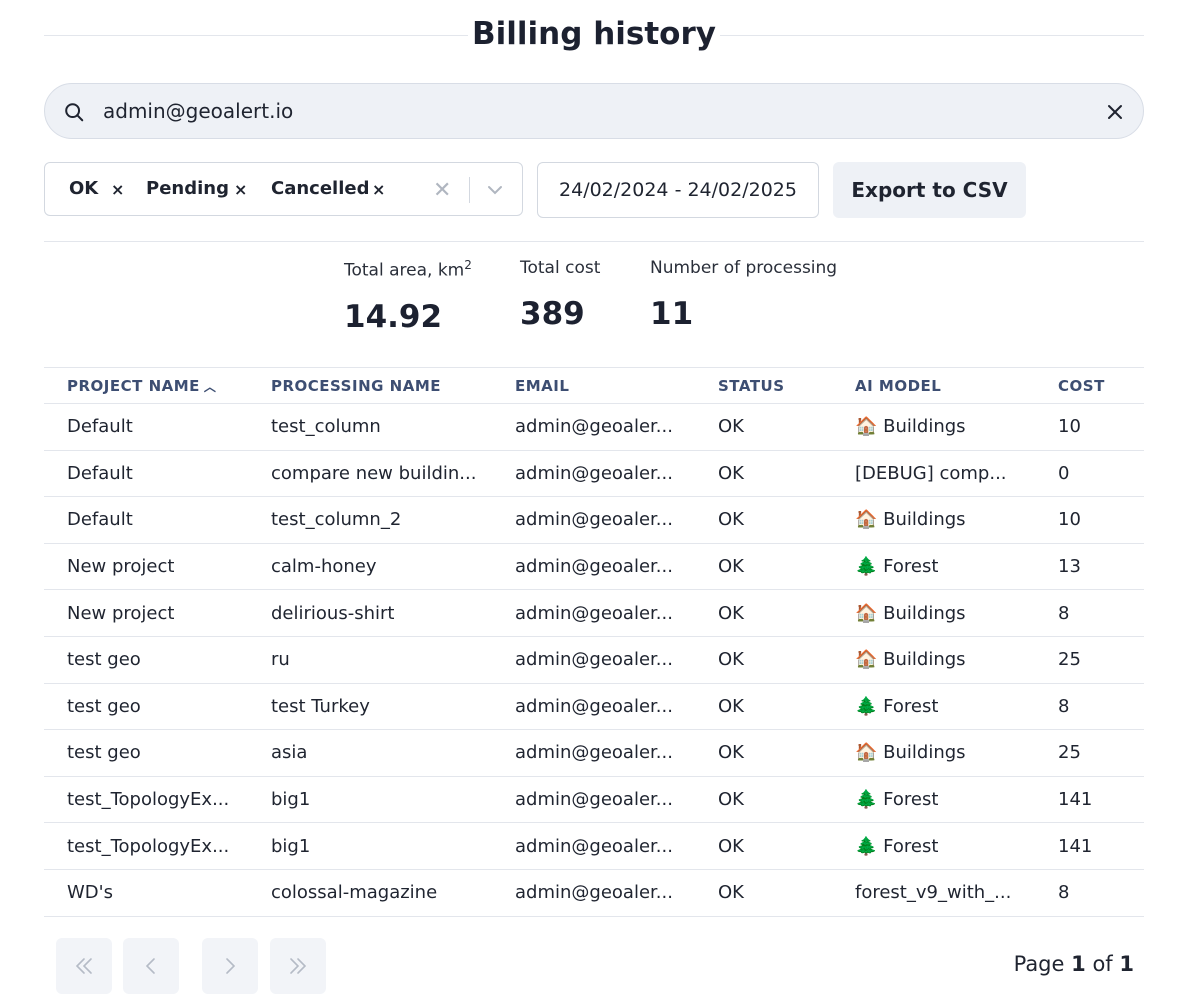 This screenshot has height=1007, width=1194. Describe the element at coordinates (370, 660) in the screenshot. I see `cell-processing: ru` at that location.